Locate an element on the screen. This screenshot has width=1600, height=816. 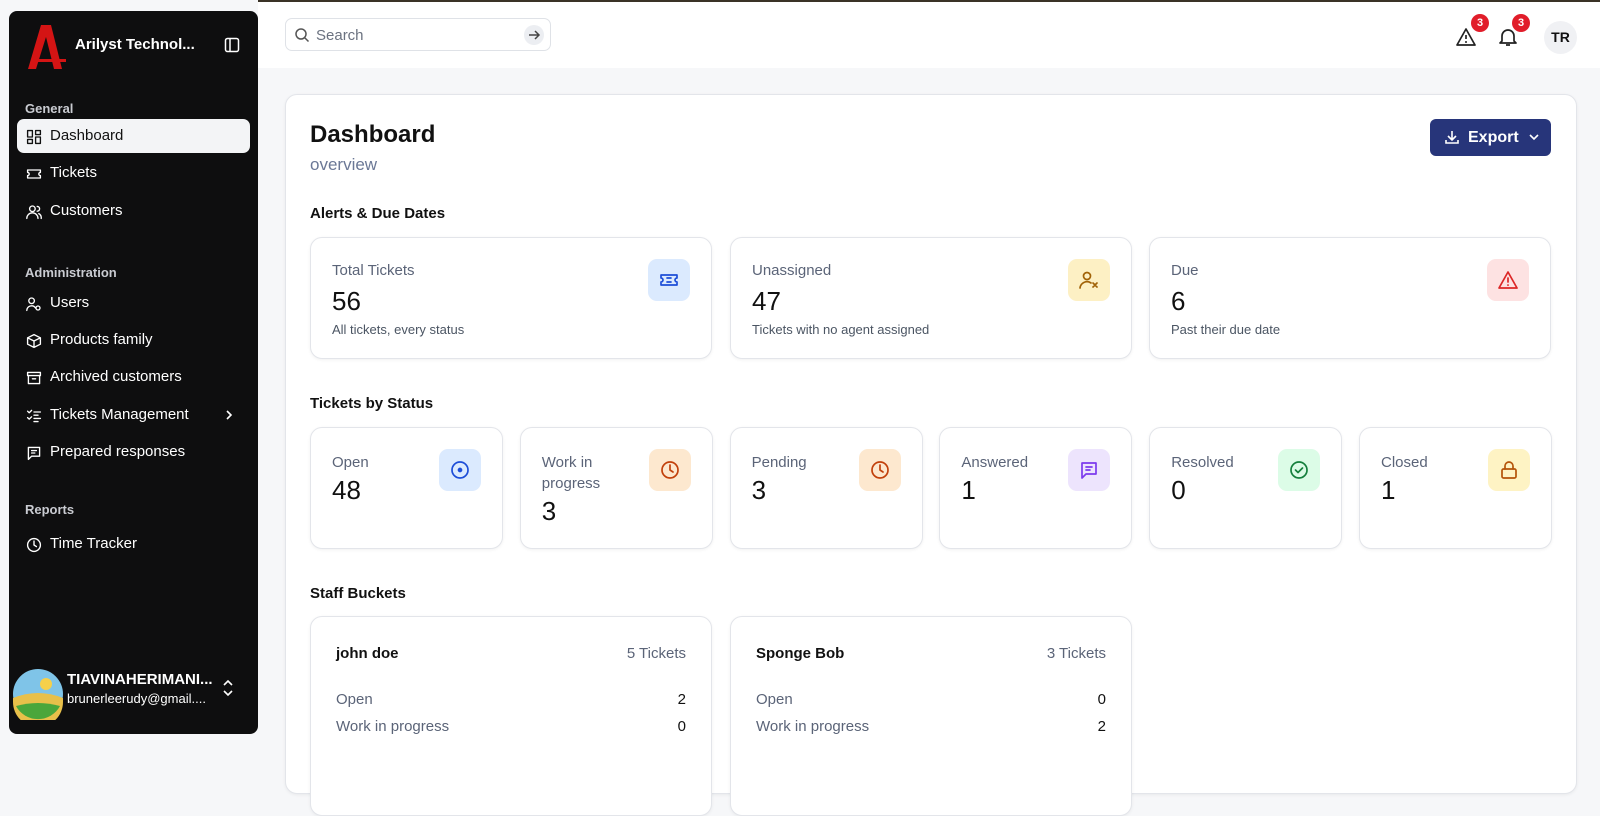
user-avatar is located at coordinates (38, 694).